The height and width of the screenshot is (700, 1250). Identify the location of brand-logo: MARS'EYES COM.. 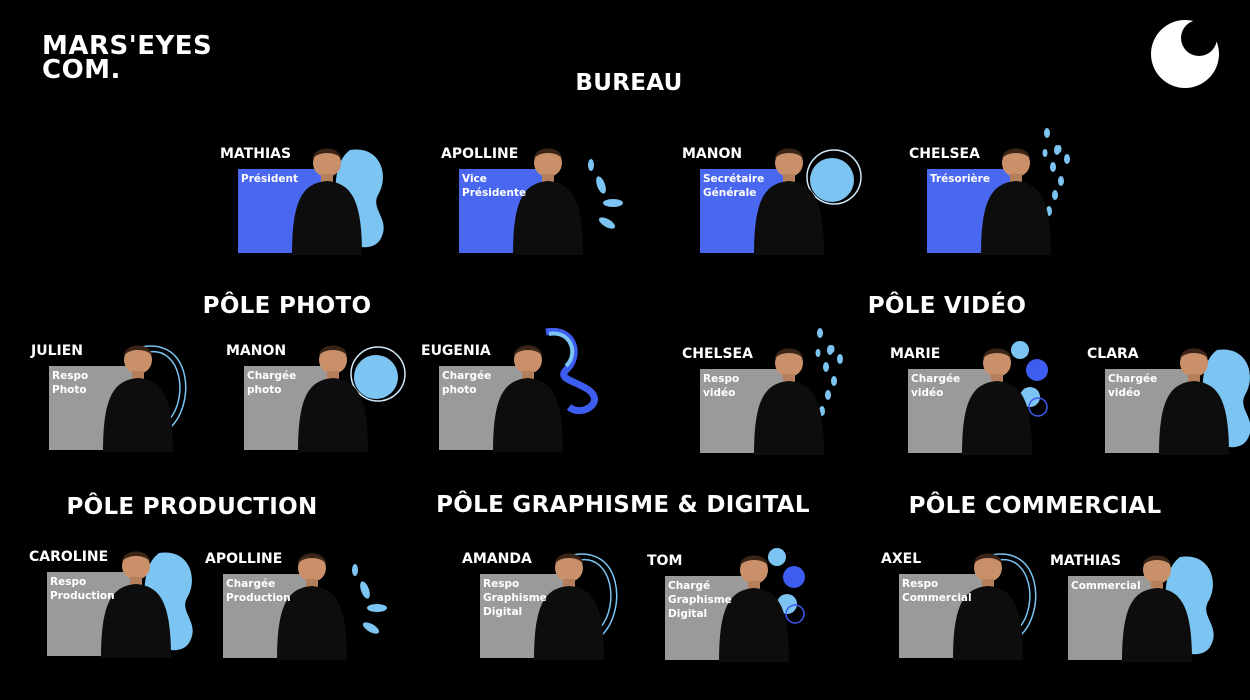
(127, 58).